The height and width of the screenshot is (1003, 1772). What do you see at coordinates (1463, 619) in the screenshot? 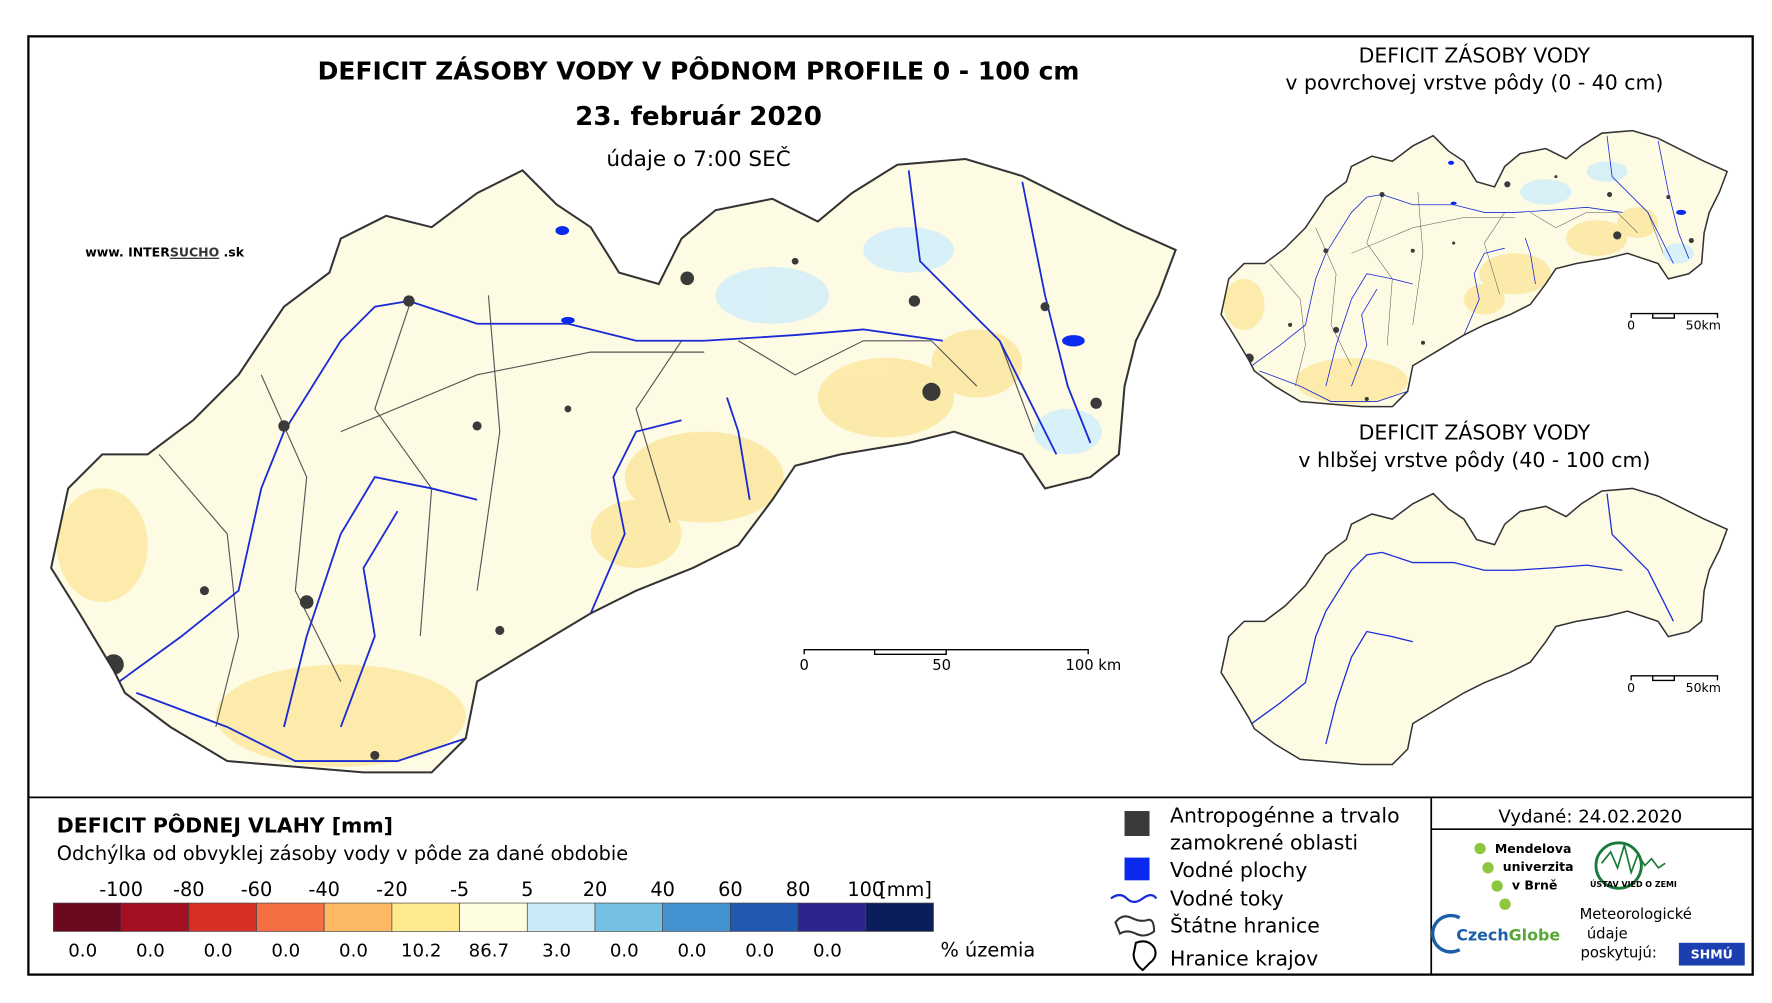
I see `inset-map-part` at bounding box center [1463, 619].